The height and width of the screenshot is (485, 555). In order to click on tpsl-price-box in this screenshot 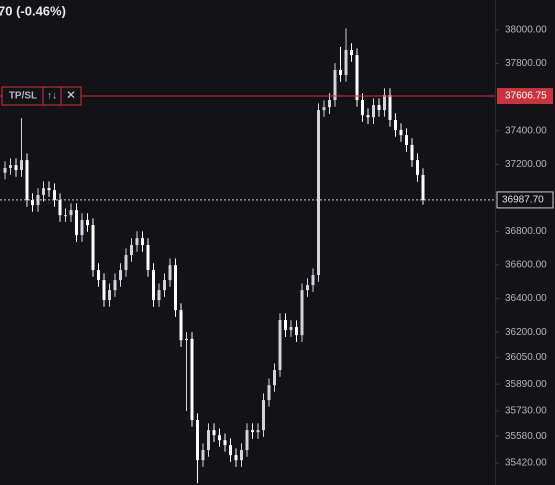, I will do `click(525, 96)`.